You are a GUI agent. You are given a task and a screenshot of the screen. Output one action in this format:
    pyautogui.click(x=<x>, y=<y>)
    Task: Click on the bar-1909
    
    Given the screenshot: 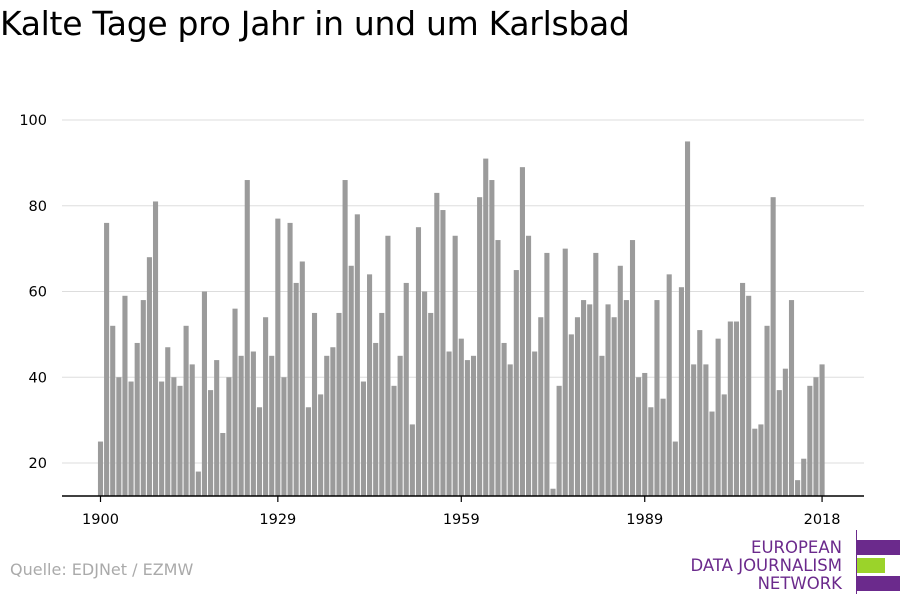 What is the action you would take?
    pyautogui.click(x=155, y=348)
    